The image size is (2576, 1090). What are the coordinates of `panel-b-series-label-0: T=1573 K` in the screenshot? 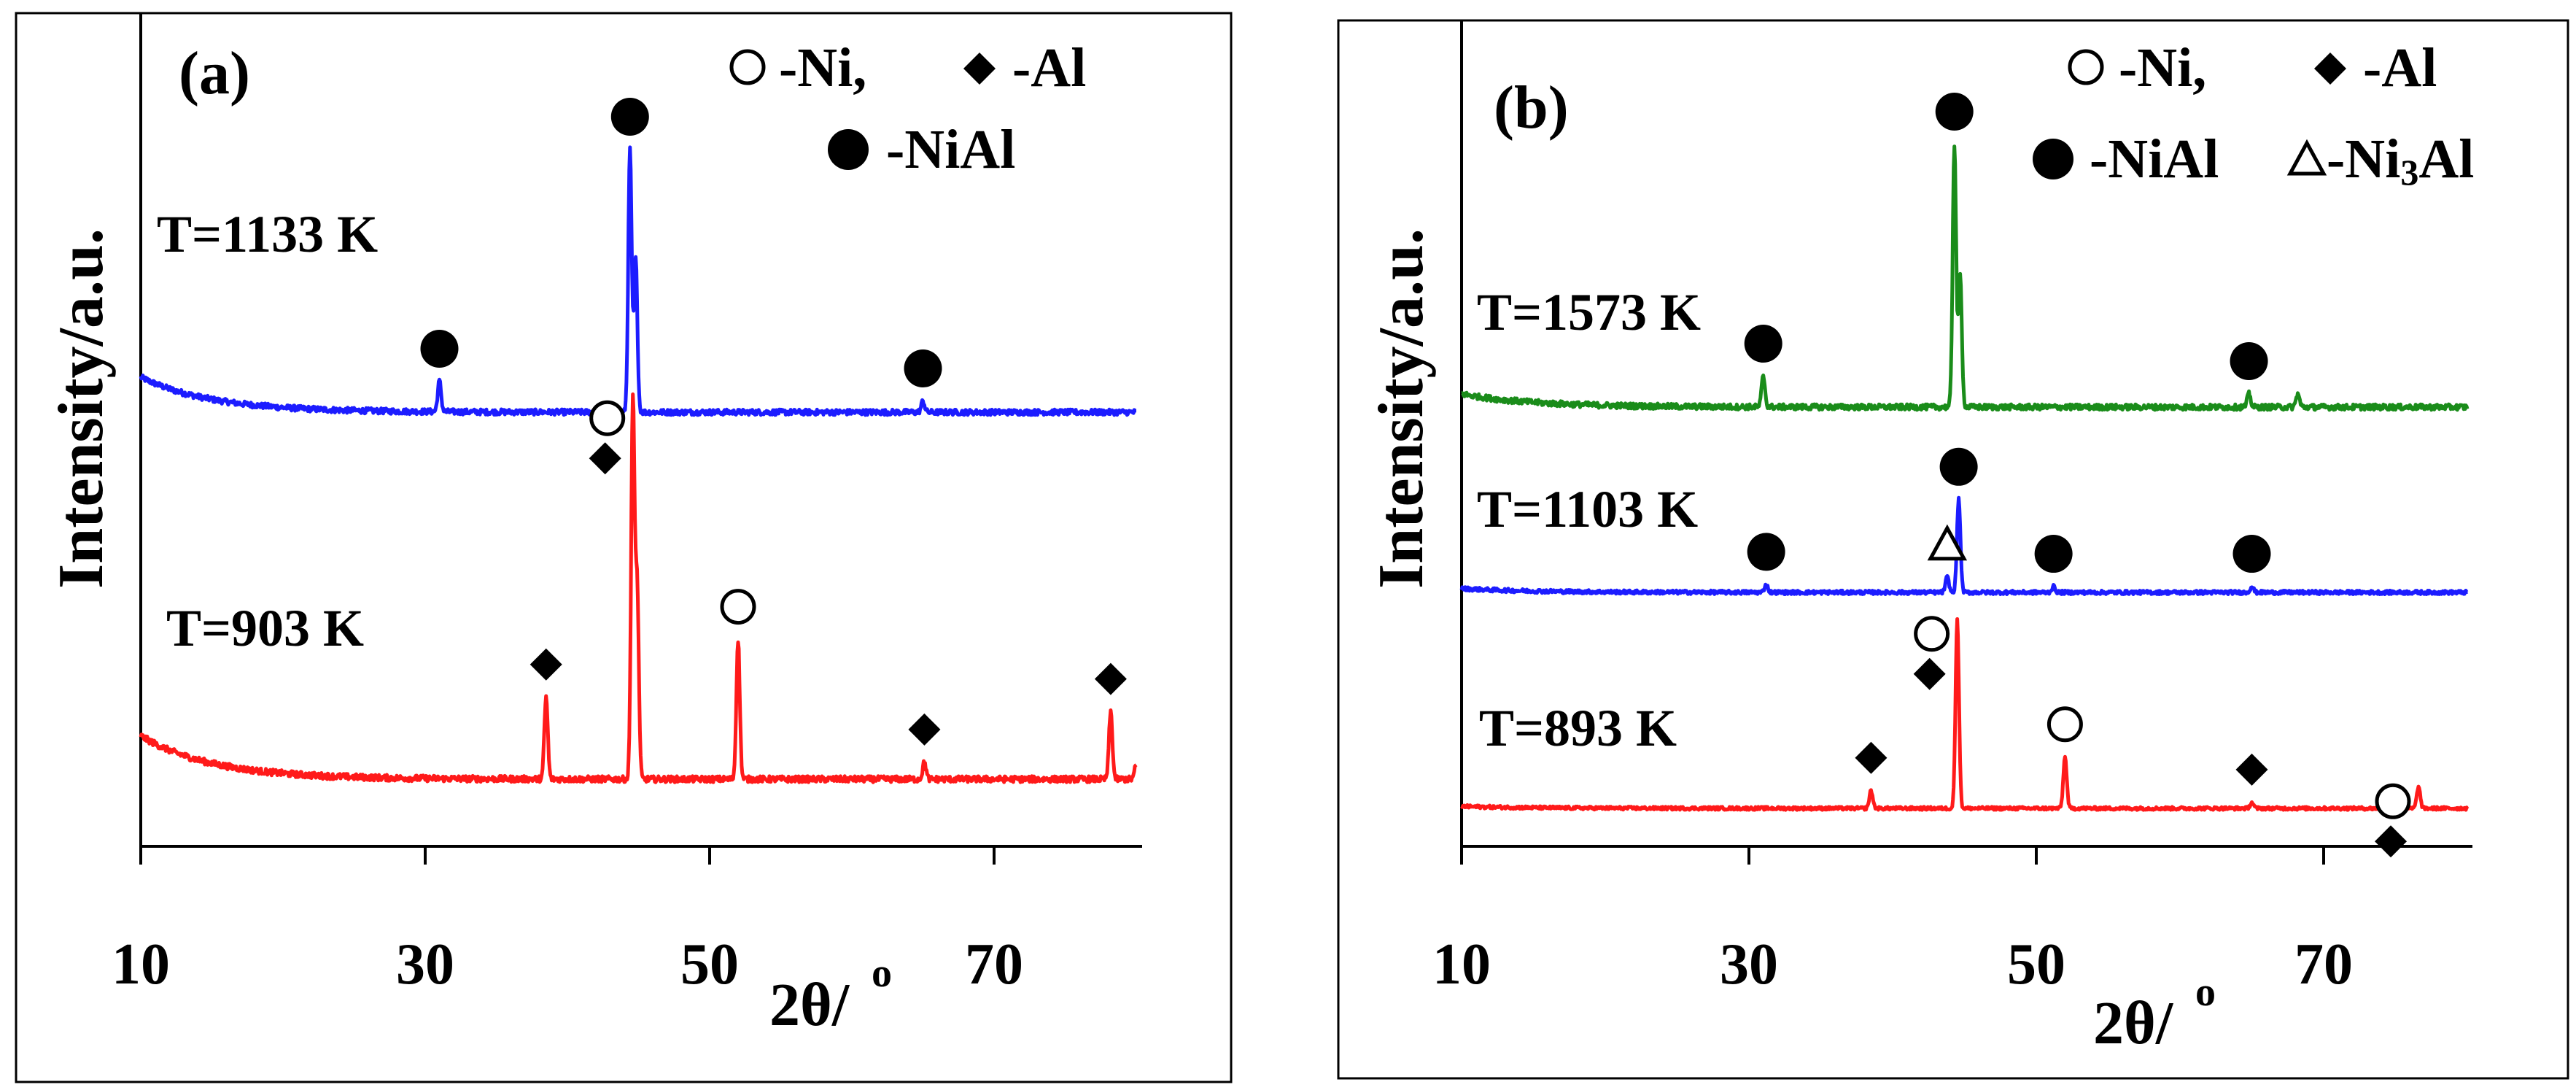 It's located at (1589, 312).